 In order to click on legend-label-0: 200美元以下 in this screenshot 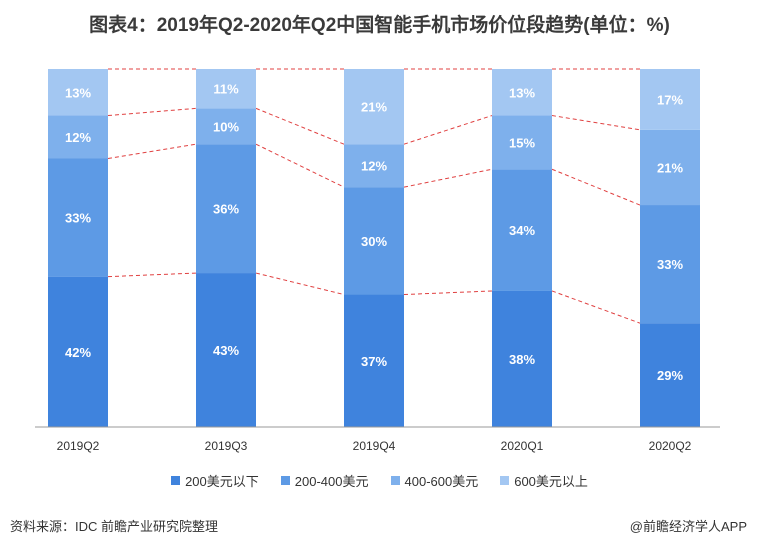, I will do `click(222, 481)`.